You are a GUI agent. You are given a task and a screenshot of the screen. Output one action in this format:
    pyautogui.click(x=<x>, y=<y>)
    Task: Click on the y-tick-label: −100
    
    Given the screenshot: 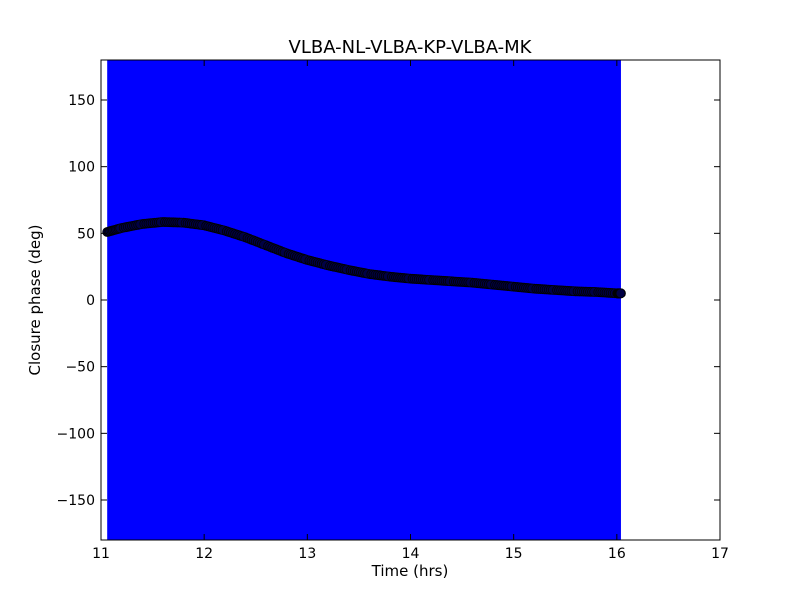 What is the action you would take?
    pyautogui.click(x=76, y=434)
    